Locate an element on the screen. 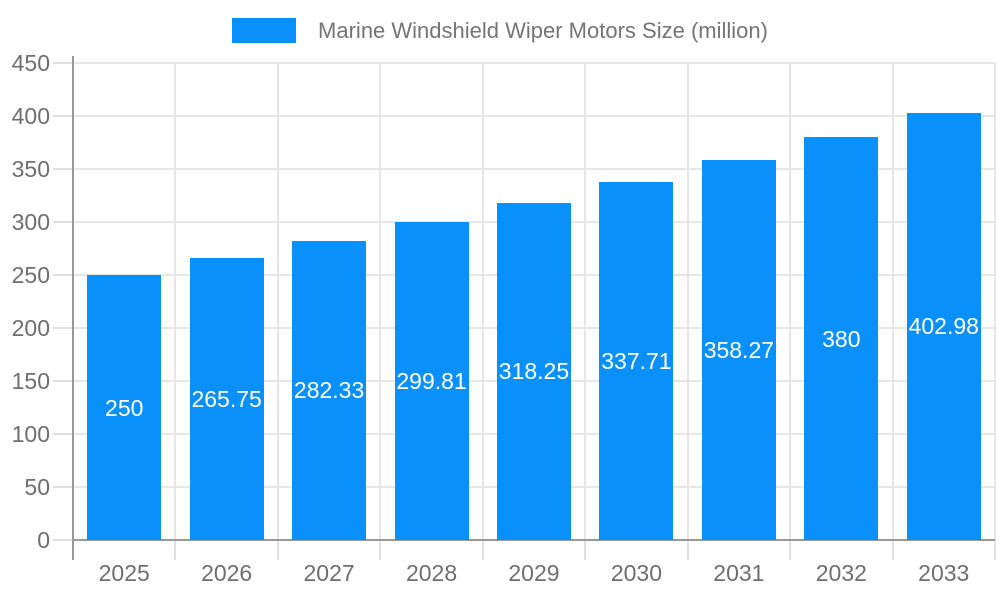 The image size is (1000, 600). x-axis-line is located at coordinates (534, 540).